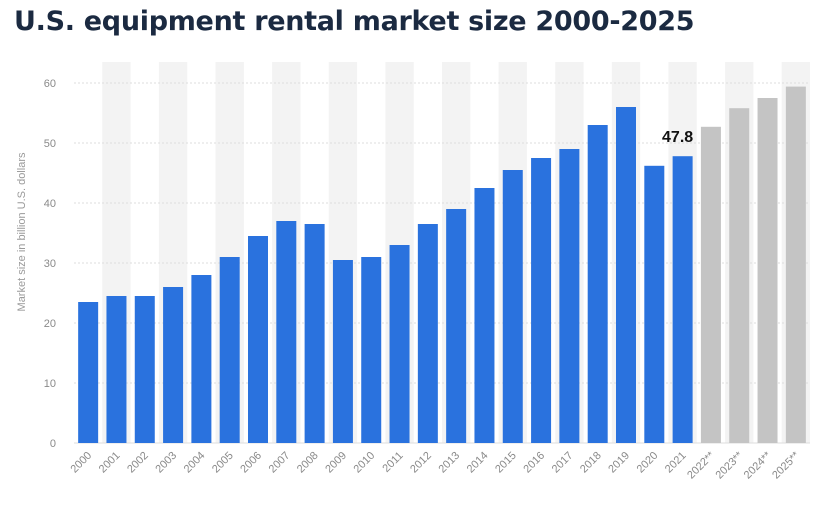 This screenshot has width=830, height=505. I want to click on data-labels: 47.8, so click(677, 137).